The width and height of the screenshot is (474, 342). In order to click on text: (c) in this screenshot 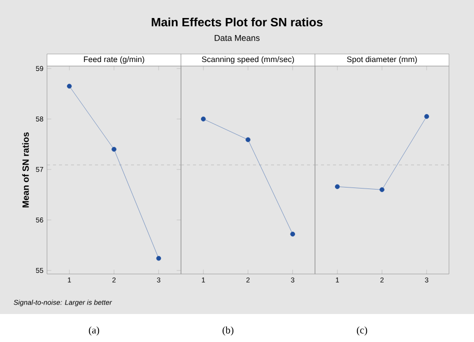, I will do `click(362, 331)`.